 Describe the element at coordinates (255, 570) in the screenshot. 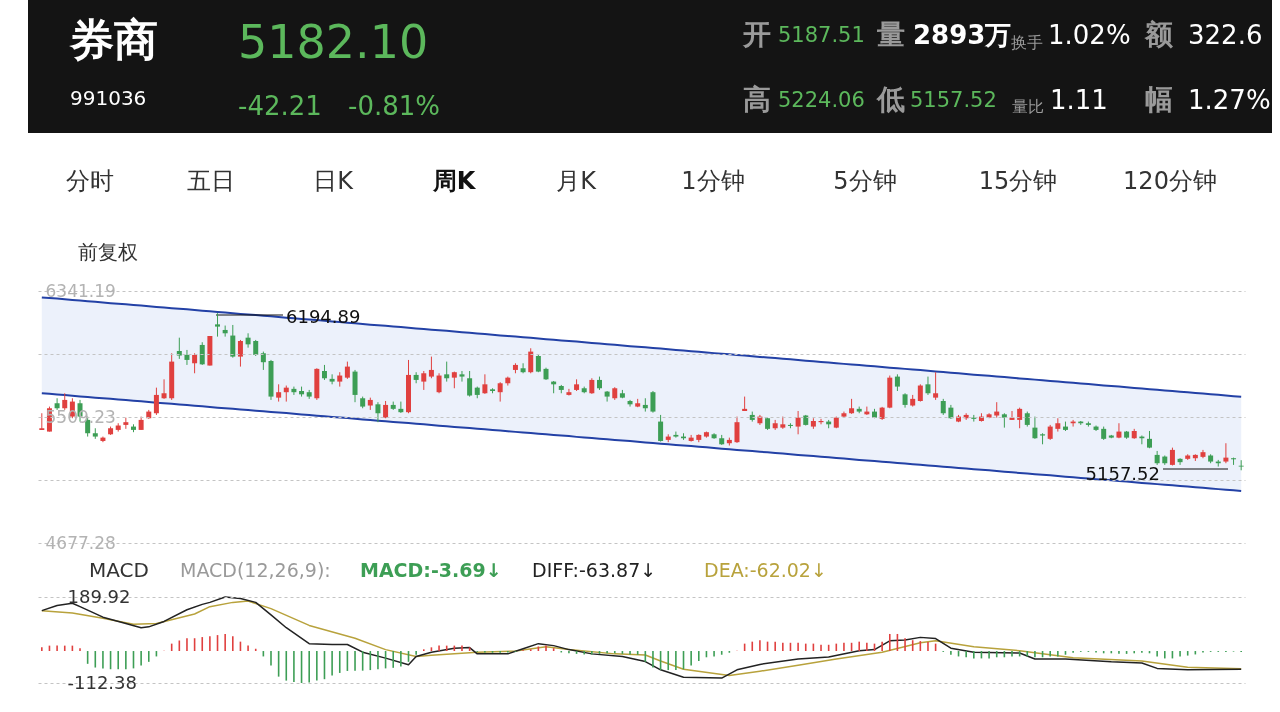

I see `legend-title: MACD(12,26,9):` at that location.